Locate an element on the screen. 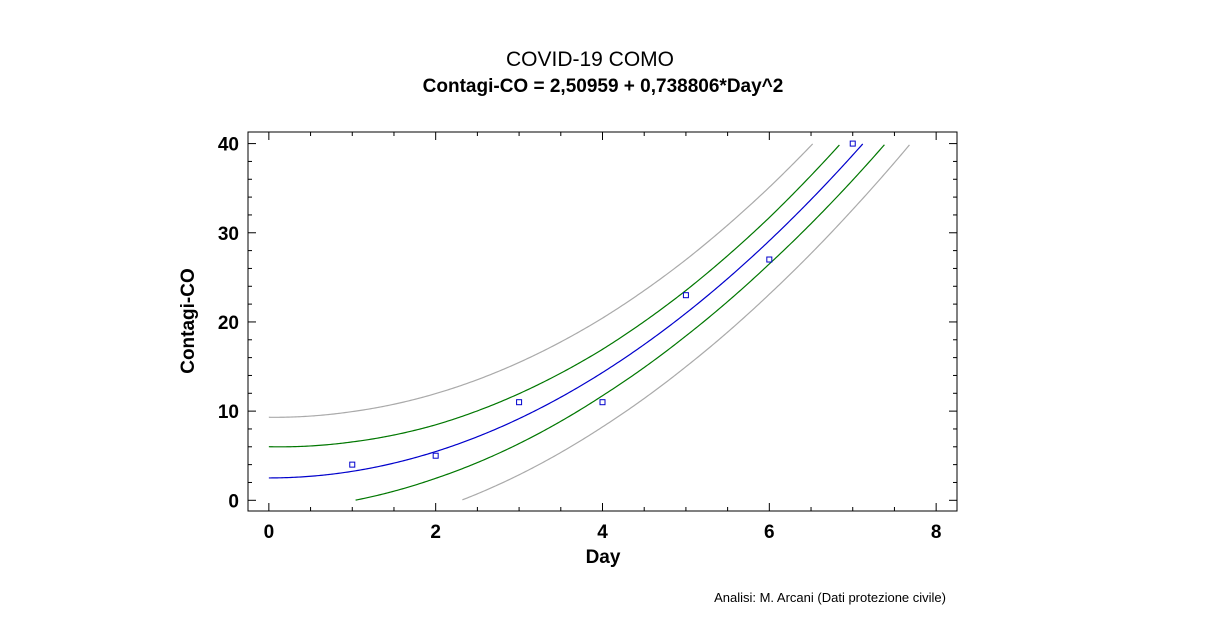 This screenshot has width=1205, height=643. x-tick-labels: 0 2 4 6 8 is located at coordinates (603, 532).